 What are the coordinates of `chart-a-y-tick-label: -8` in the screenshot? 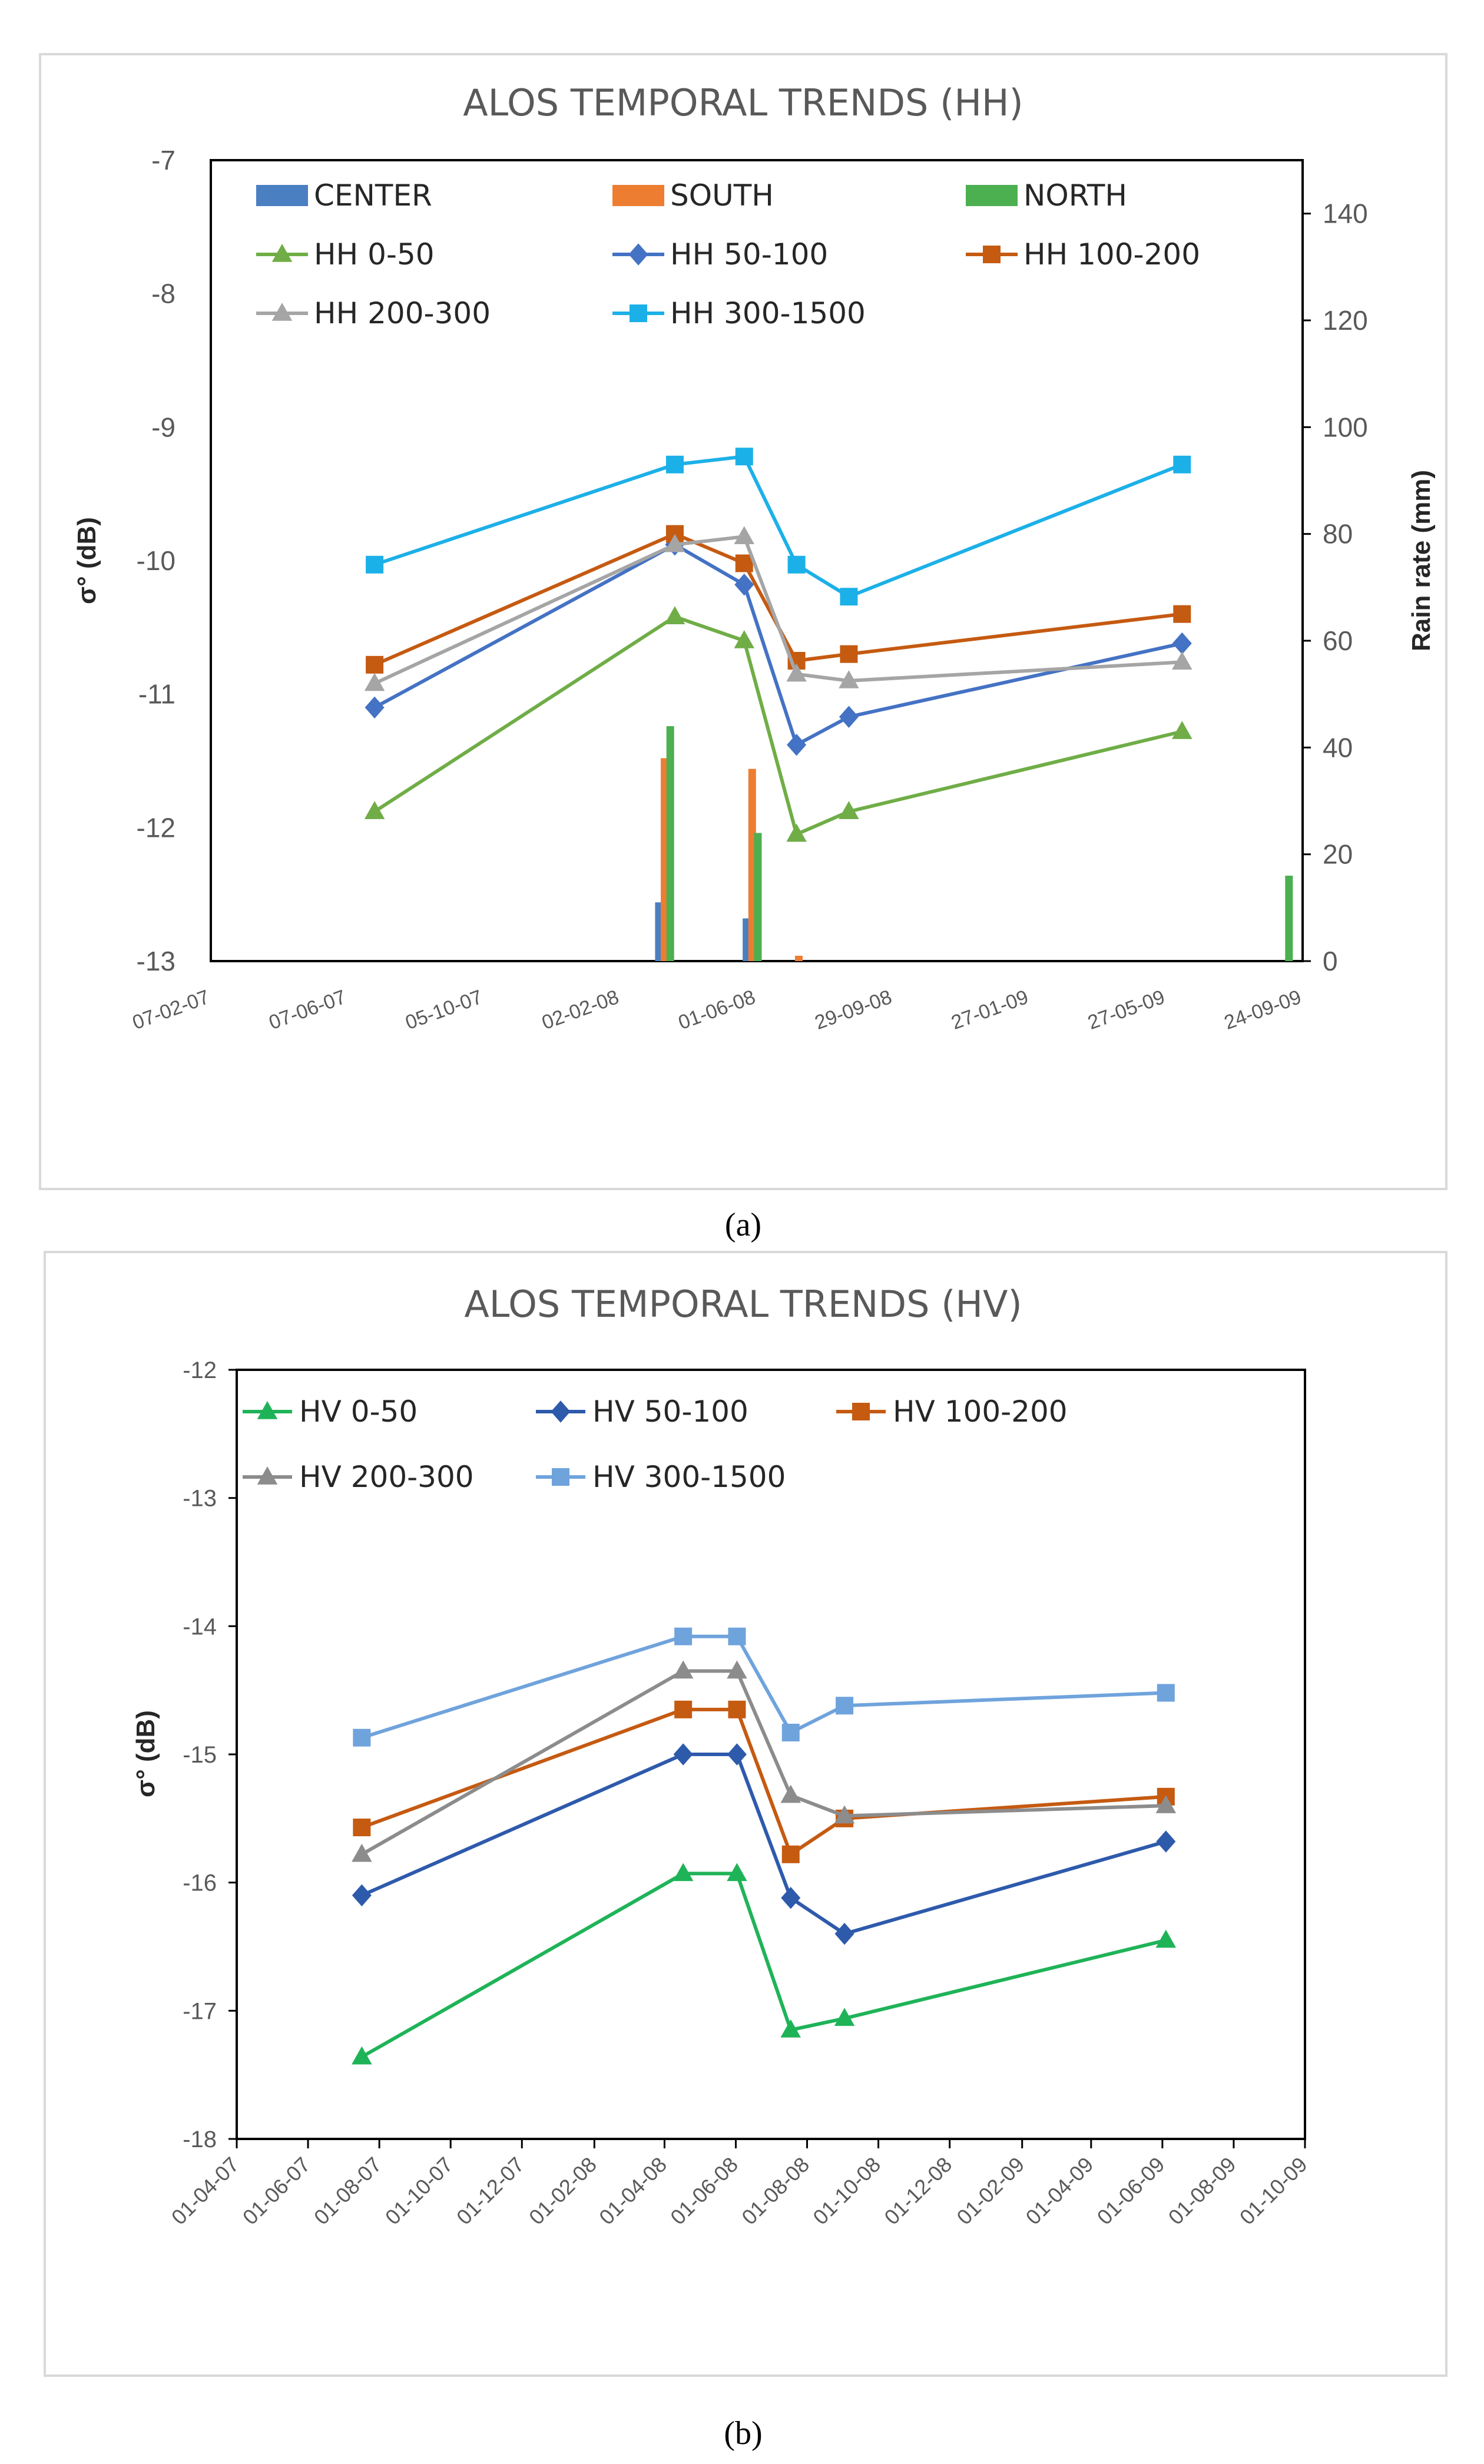 It's located at (163, 294).